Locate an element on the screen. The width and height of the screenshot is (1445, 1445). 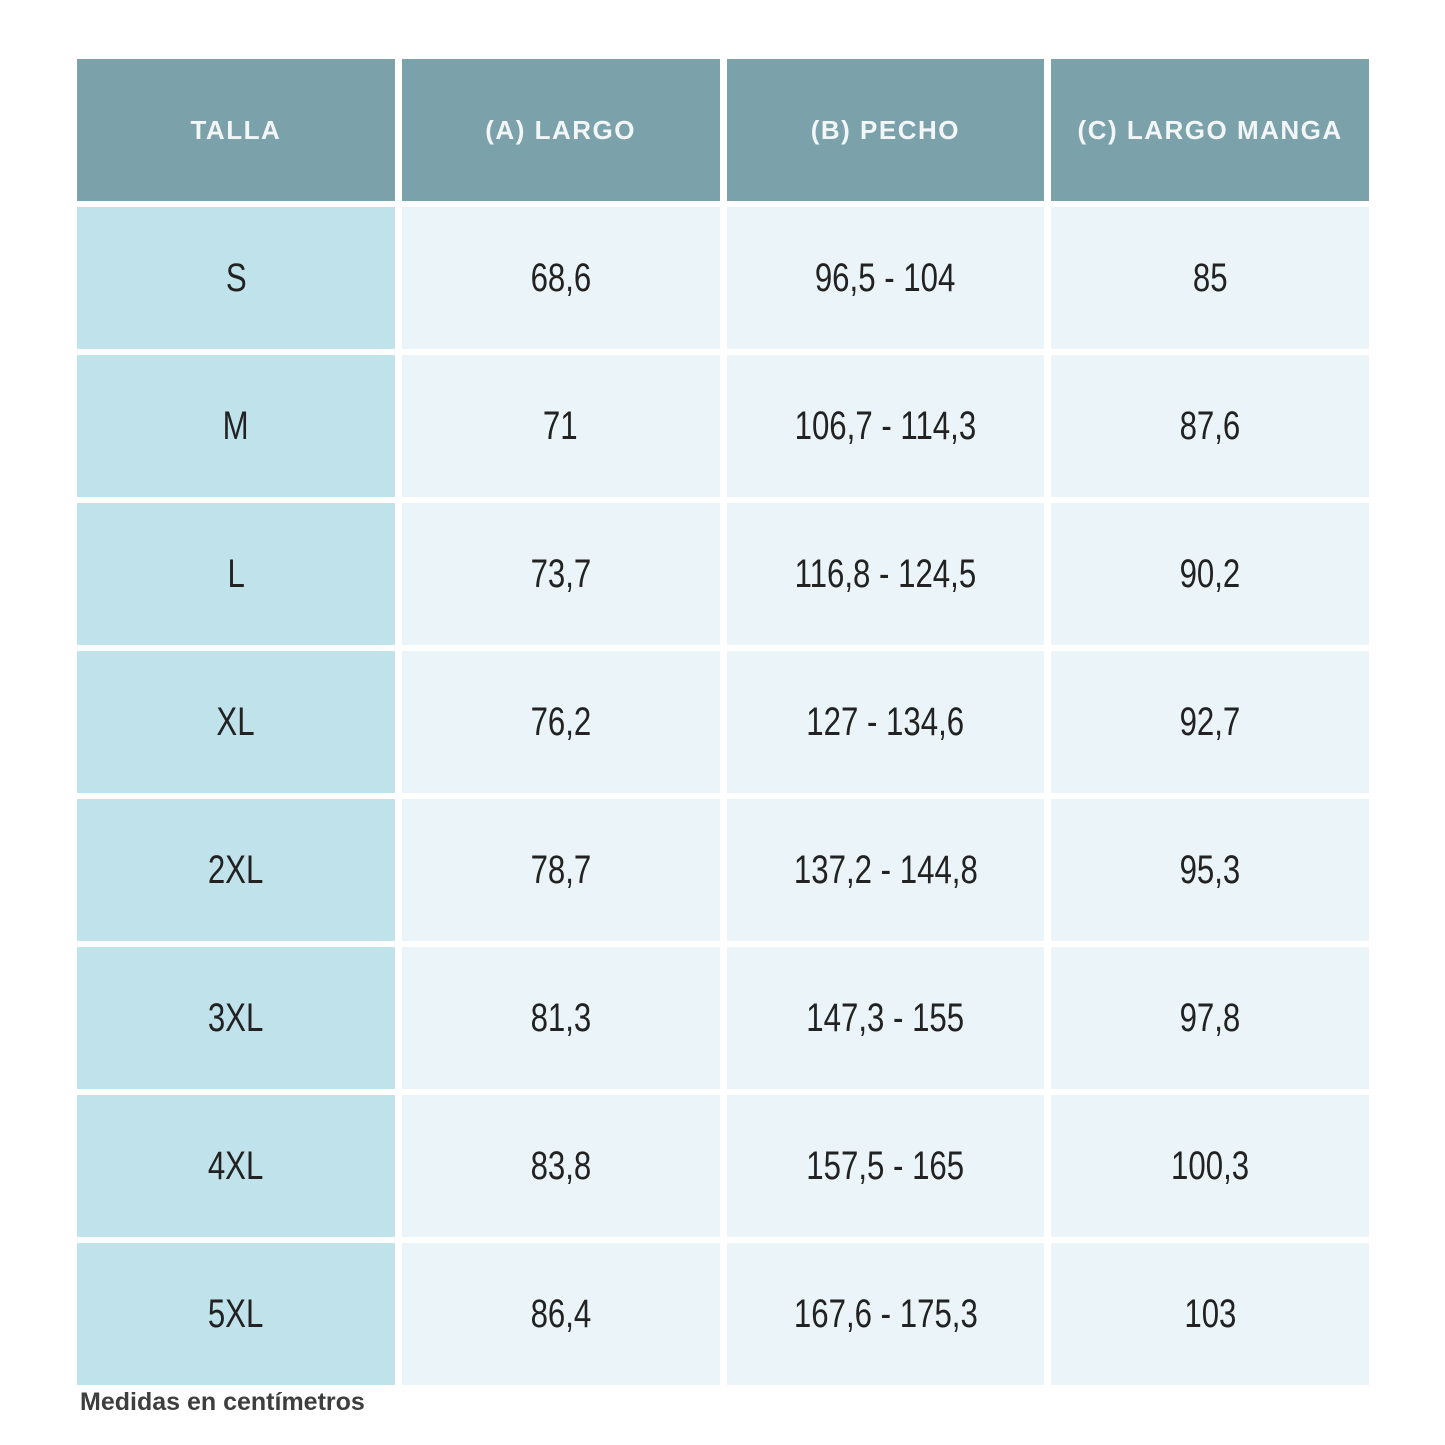
column-header-talla: TALLA is located at coordinates (236, 130).